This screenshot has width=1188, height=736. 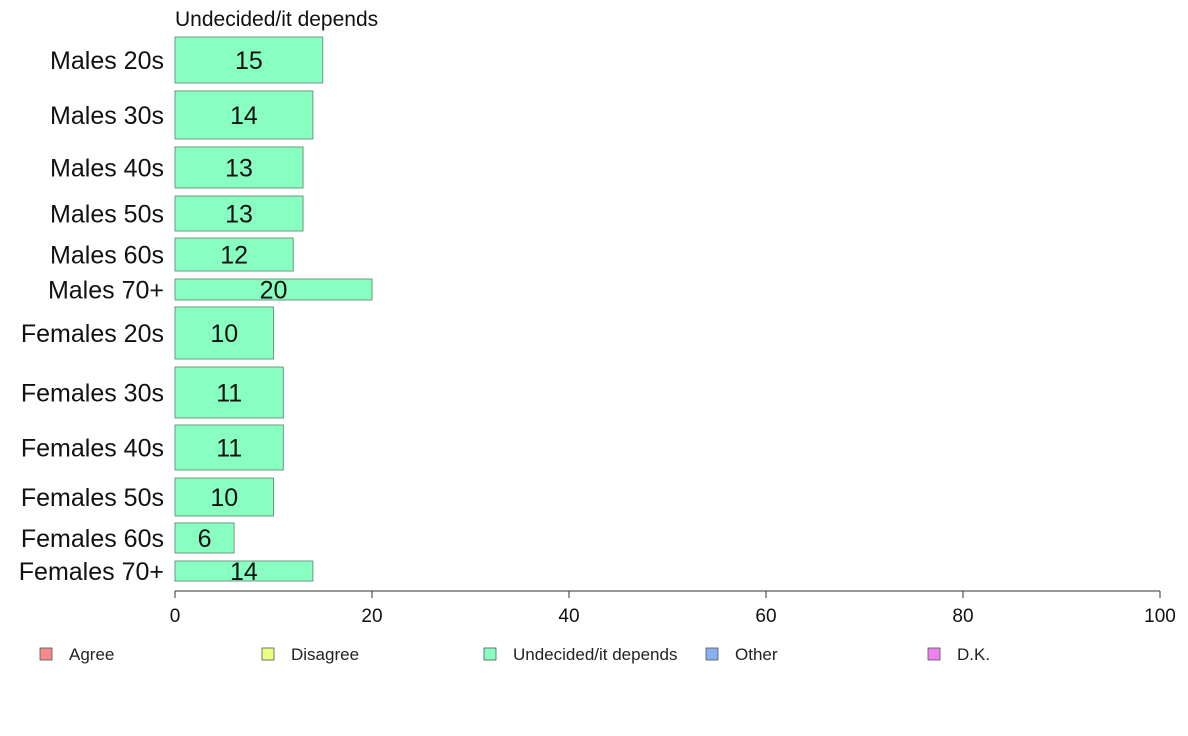 What do you see at coordinates (106, 291) in the screenshot?
I see `category-label: Males 70+` at bounding box center [106, 291].